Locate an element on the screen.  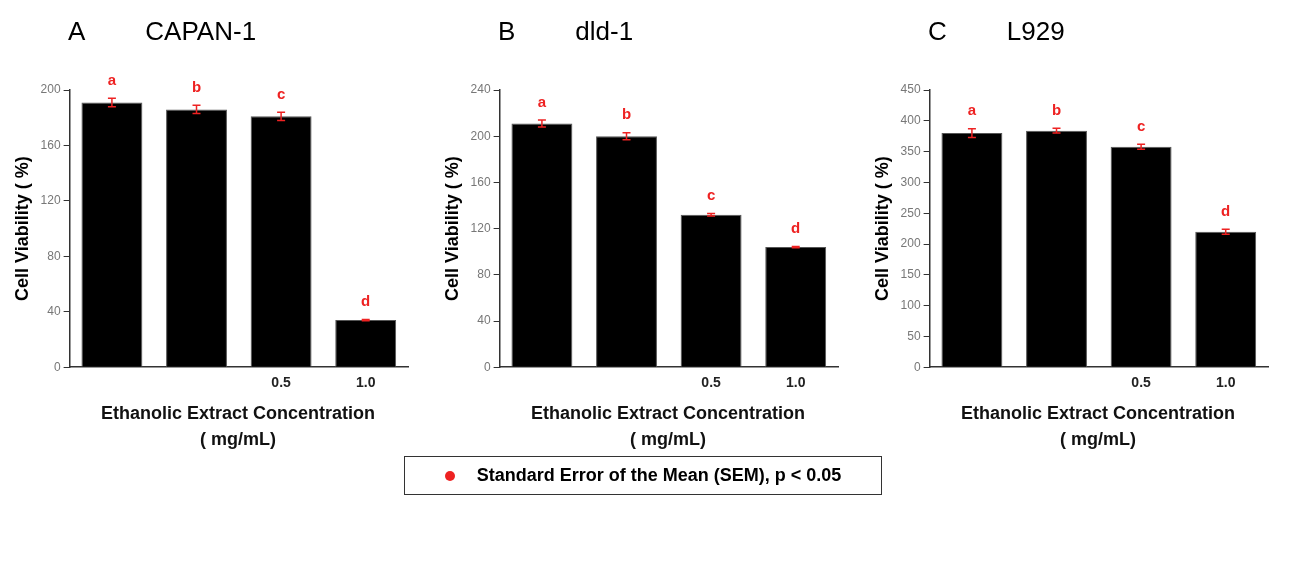
chart-title: L929 is located at coordinates (1035, 31).